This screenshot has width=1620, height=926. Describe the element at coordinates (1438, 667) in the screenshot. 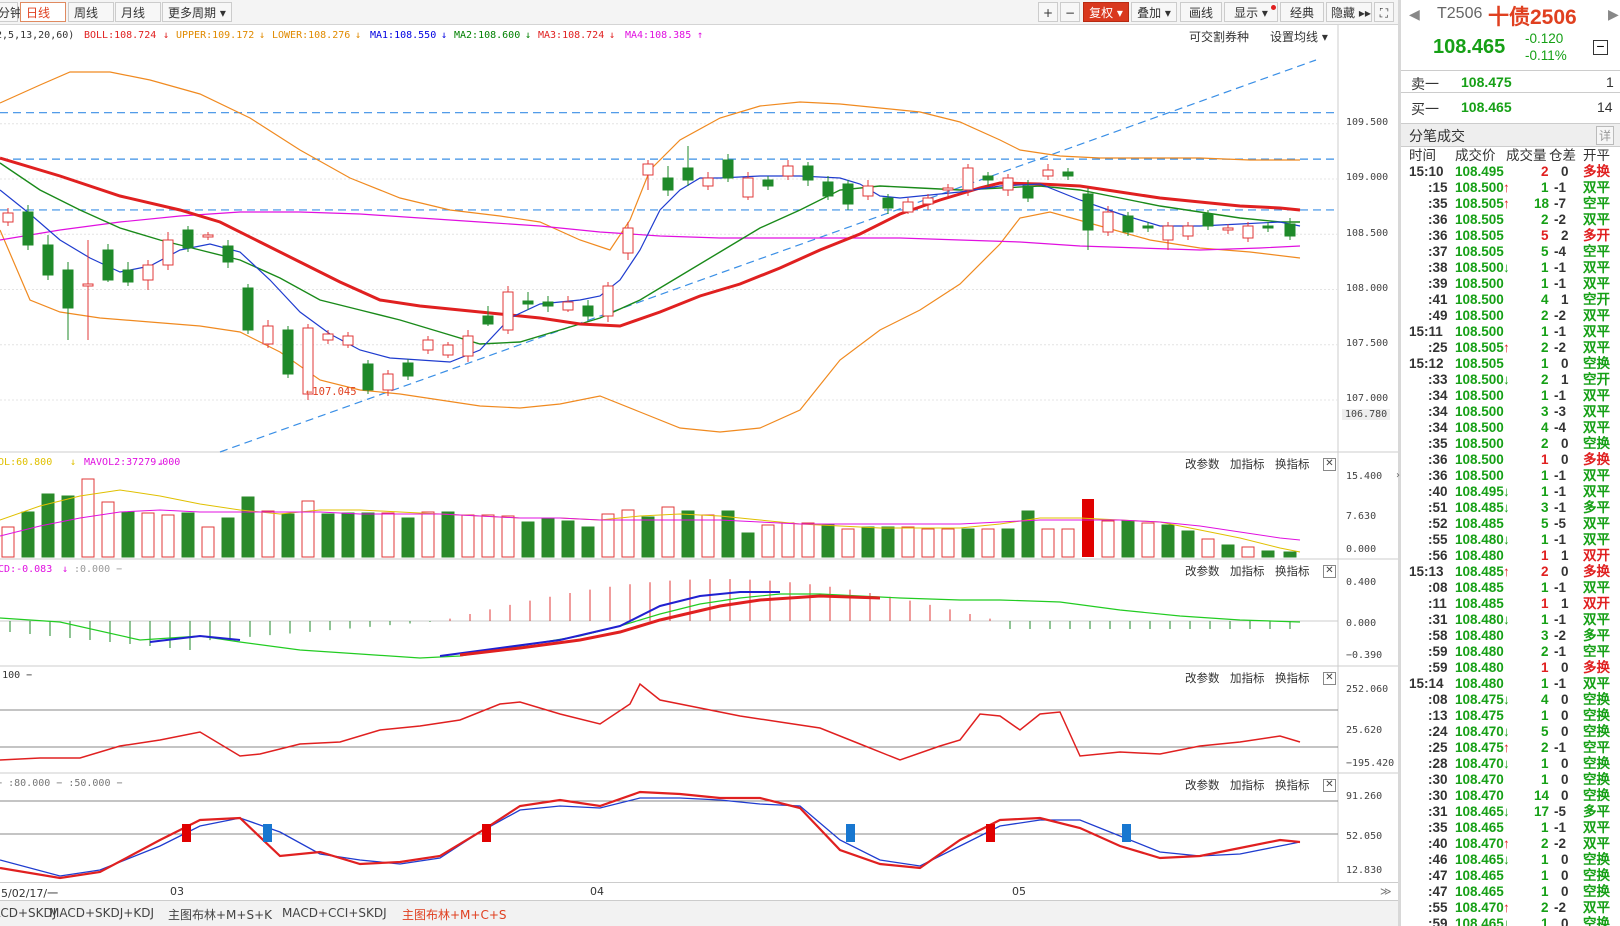

I see `tick-time: :59` at that location.